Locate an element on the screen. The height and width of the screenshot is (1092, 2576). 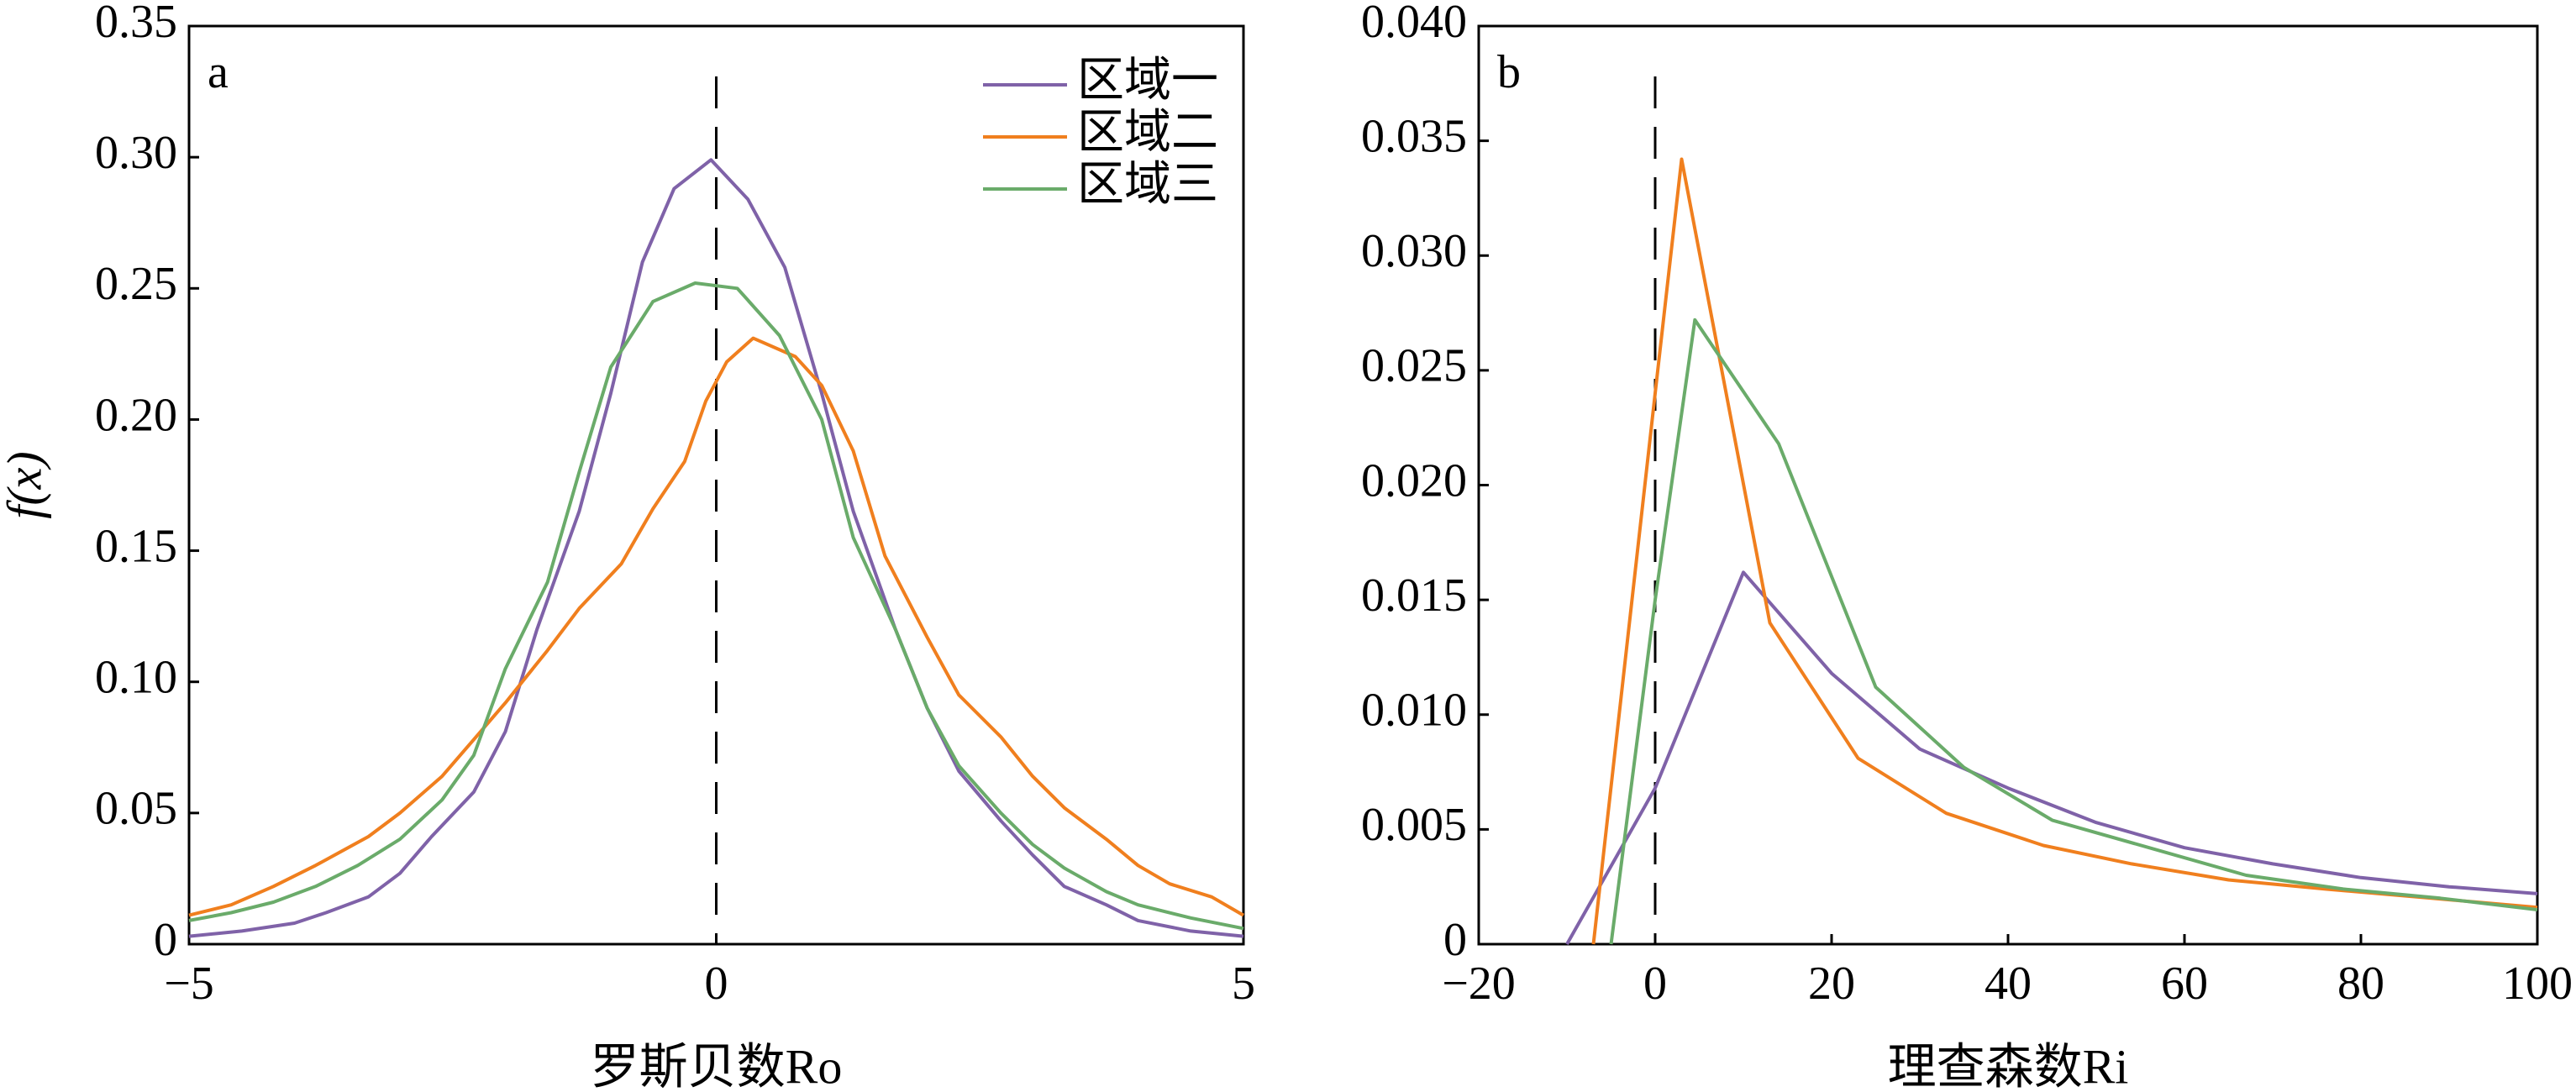
y-axis-title: f(x) is located at coordinates (25, 485).